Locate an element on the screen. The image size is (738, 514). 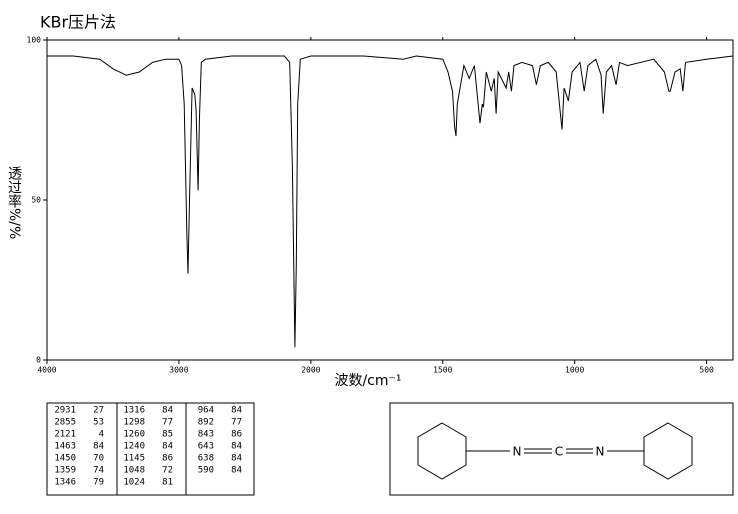
peak-wavenumber: 643 is located at coordinates (206, 447).